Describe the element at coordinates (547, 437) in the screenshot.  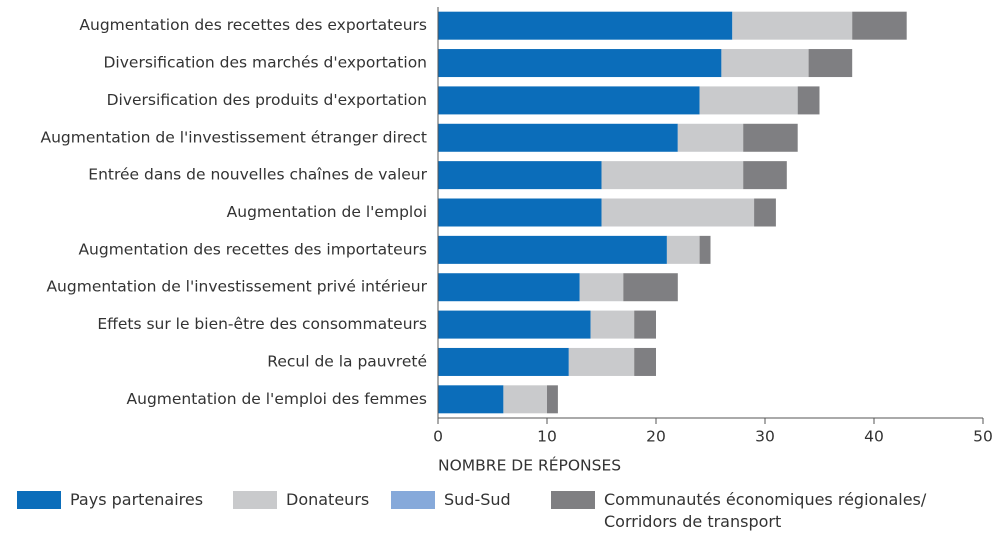
I see `x-tick-label: 10` at that location.